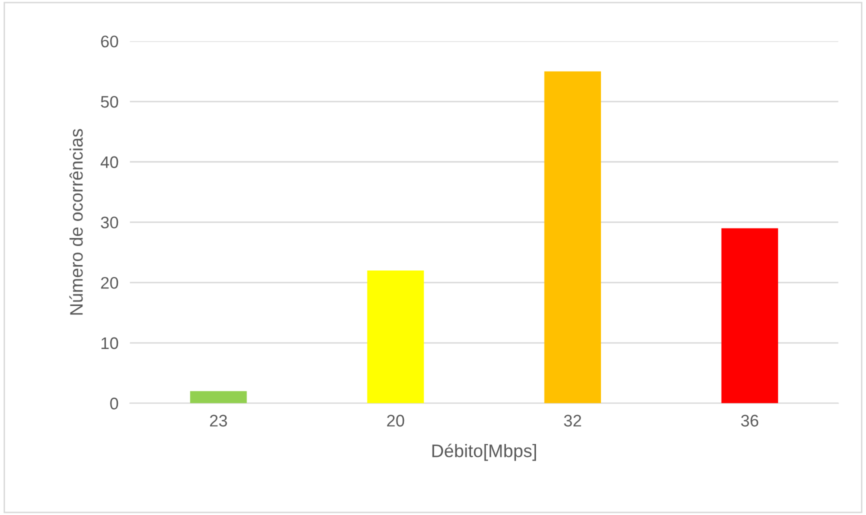 The width and height of the screenshot is (866, 515). What do you see at coordinates (218, 420) in the screenshot?
I see `x-tick-label: 23` at bounding box center [218, 420].